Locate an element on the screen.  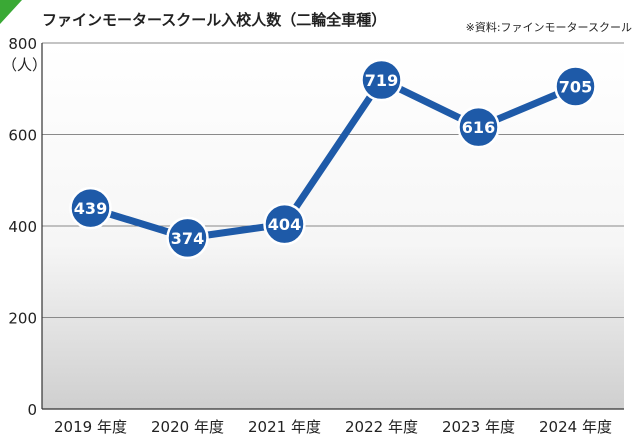
data-label: 439 is located at coordinates (90, 208).